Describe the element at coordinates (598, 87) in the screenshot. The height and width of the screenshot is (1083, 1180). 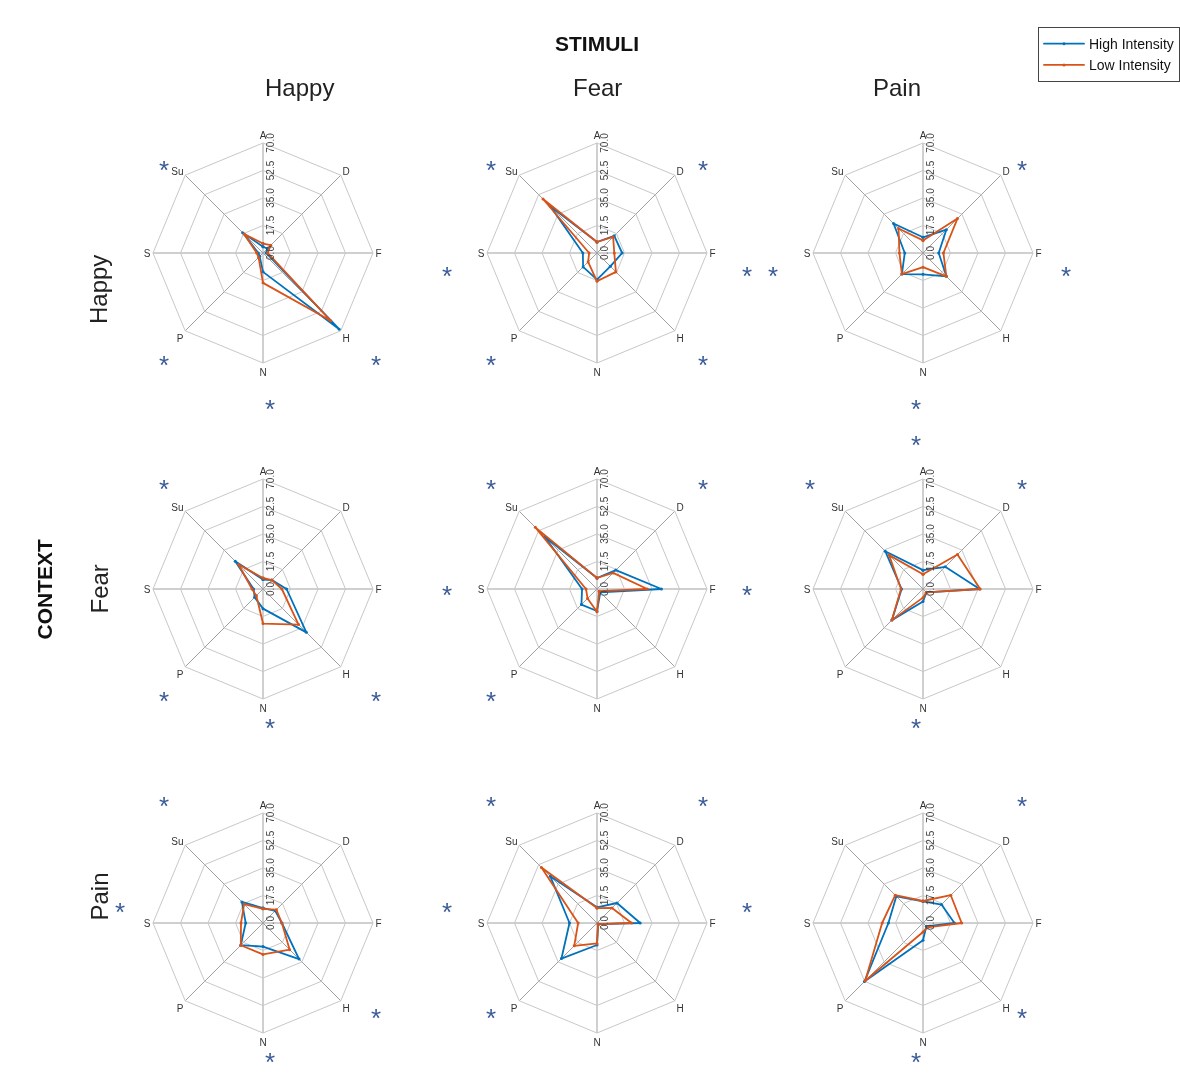
I see `chart-title: Fear` at that location.